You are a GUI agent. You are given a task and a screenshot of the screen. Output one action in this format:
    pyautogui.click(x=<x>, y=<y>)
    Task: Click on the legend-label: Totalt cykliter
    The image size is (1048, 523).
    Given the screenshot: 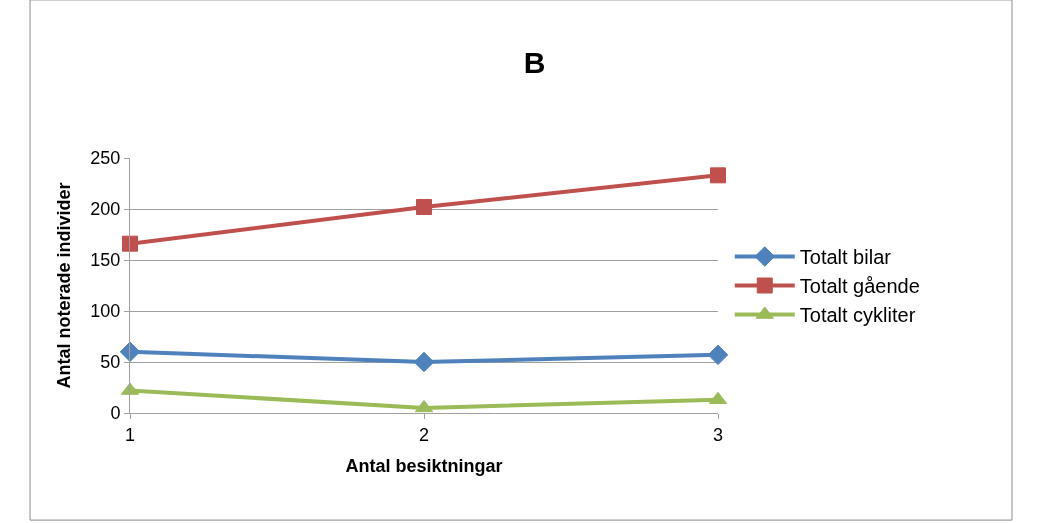 What is the action you would take?
    pyautogui.click(x=857, y=315)
    